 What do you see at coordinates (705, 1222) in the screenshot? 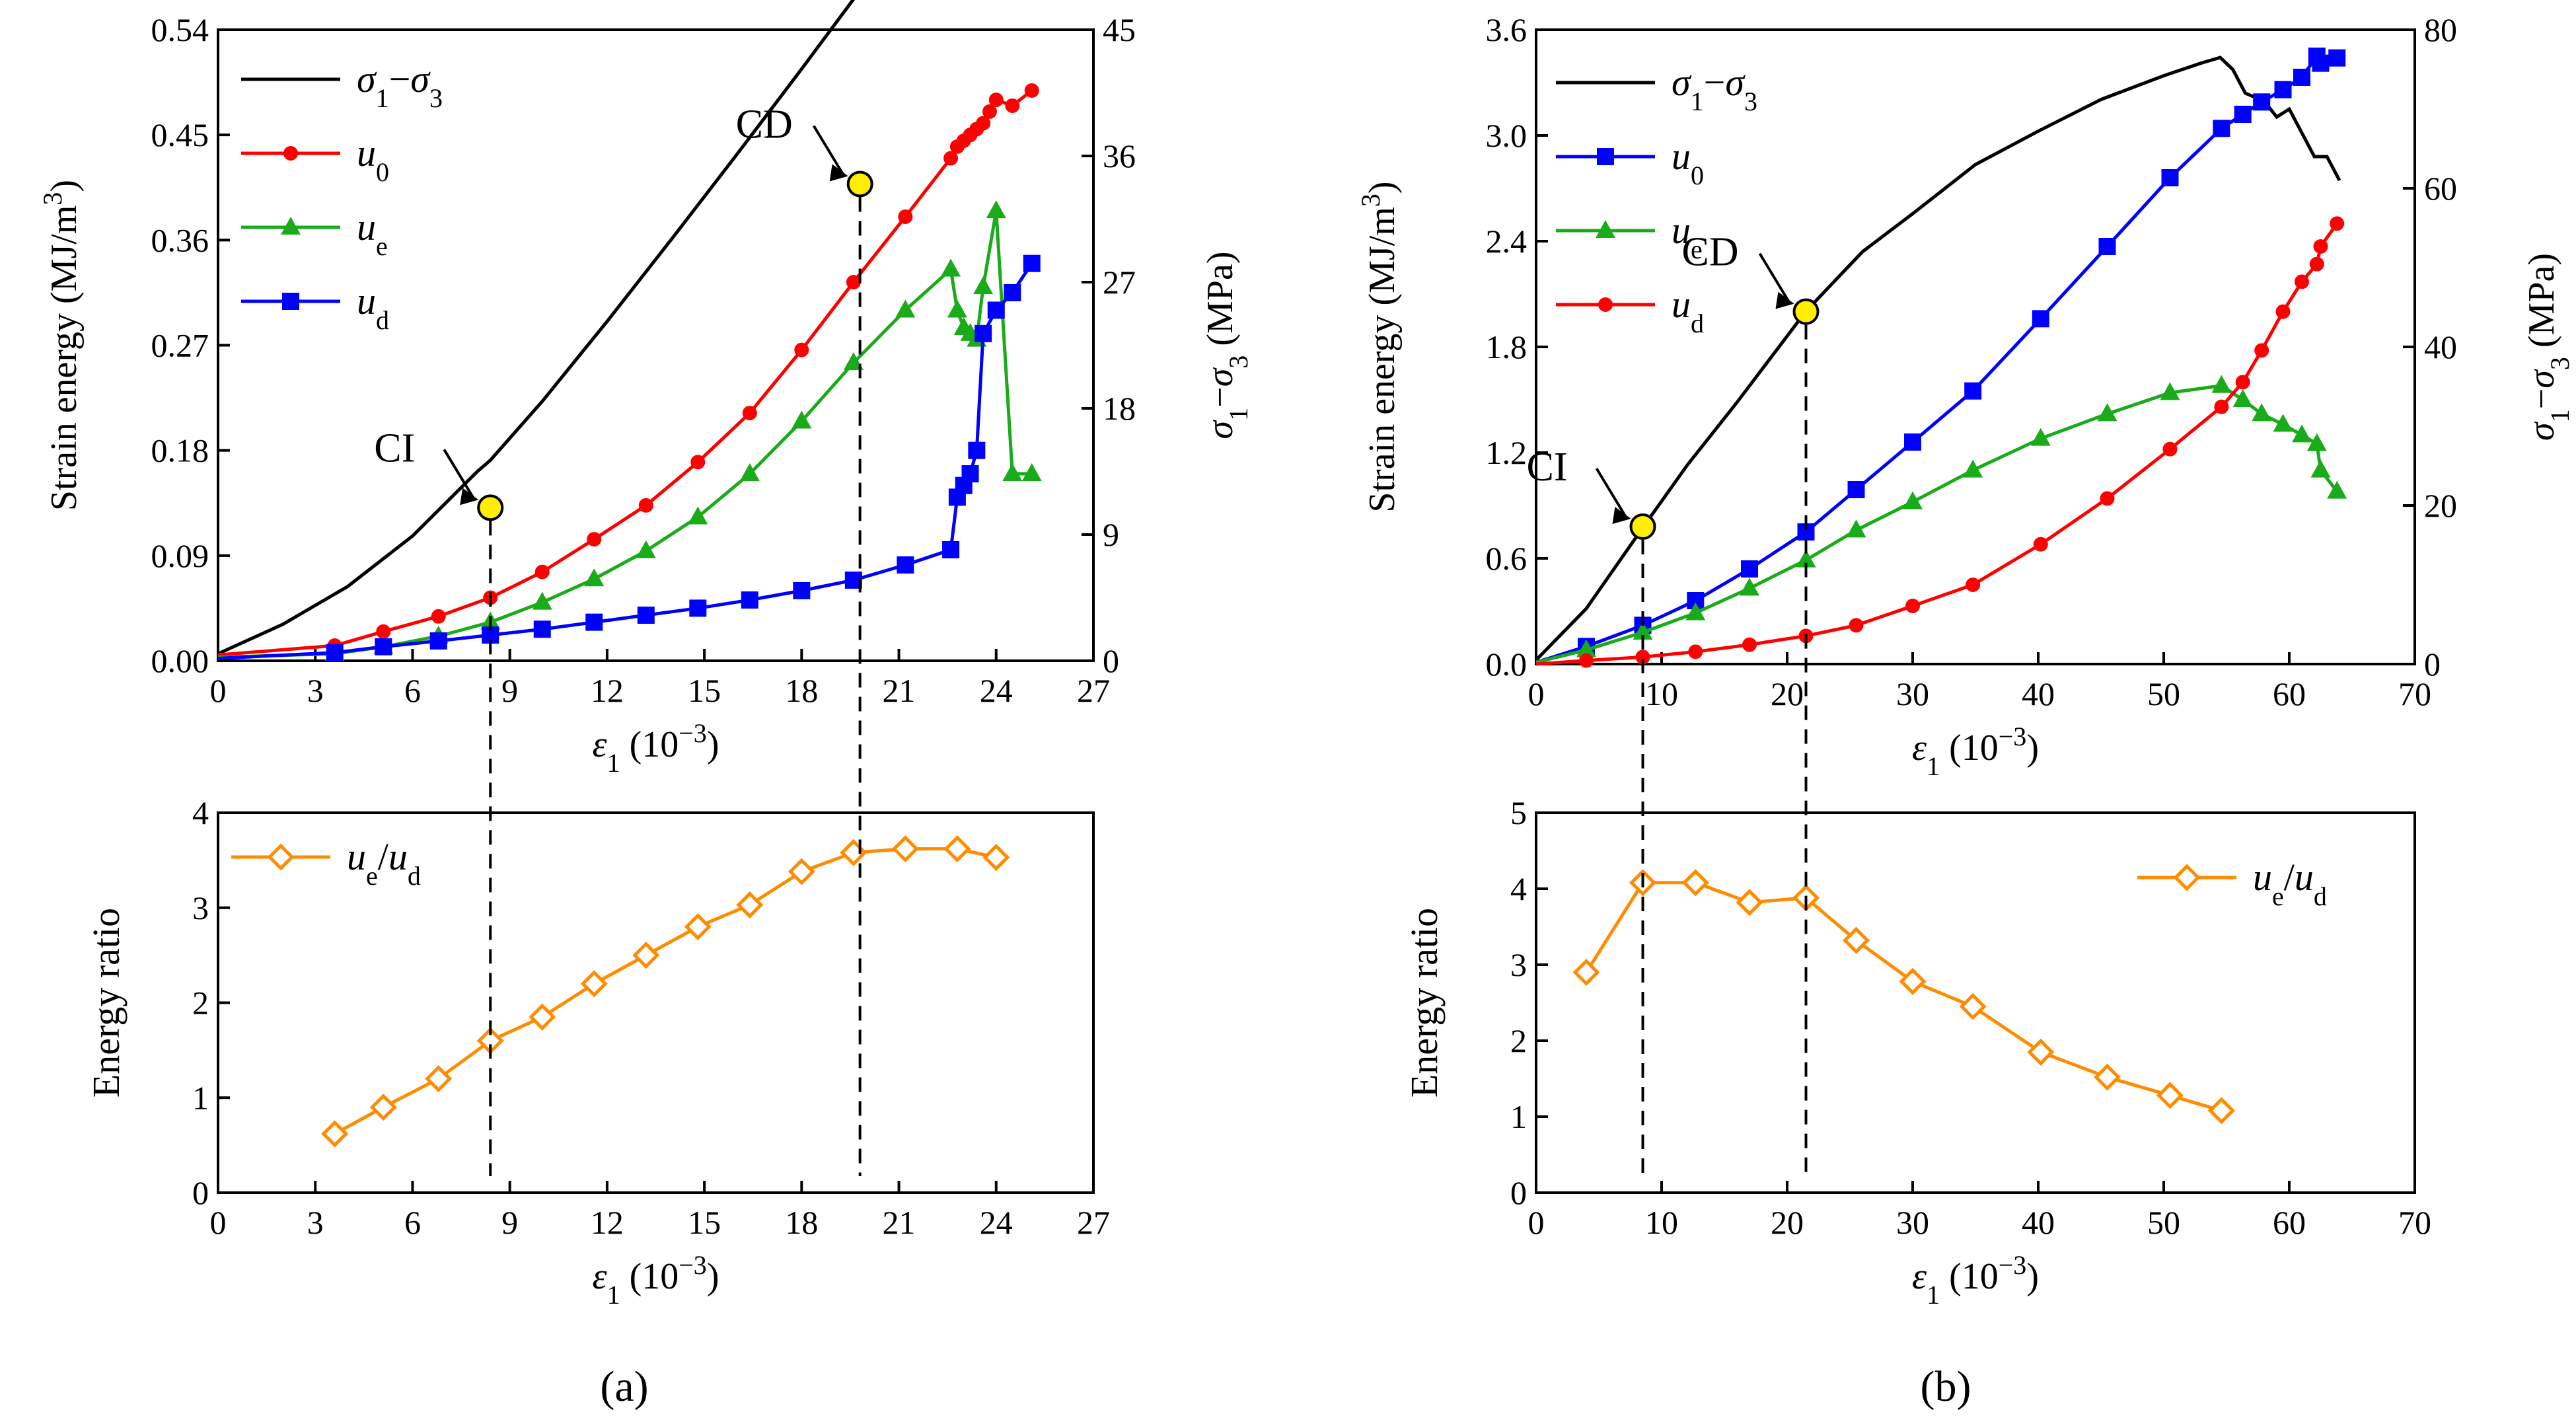
I see `x-tick-label: 15` at bounding box center [705, 1222].